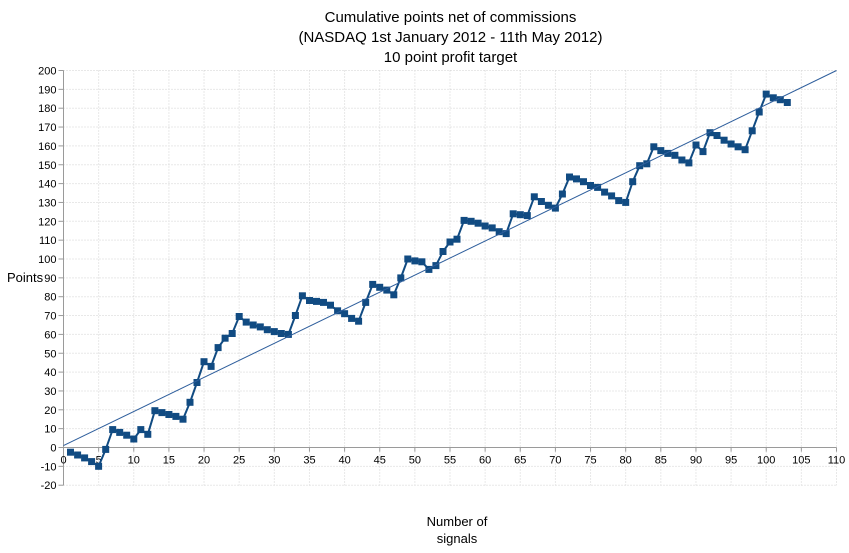 This screenshot has width=849, height=553. What do you see at coordinates (696, 461) in the screenshot?
I see `x-tick-label: 90` at bounding box center [696, 461].